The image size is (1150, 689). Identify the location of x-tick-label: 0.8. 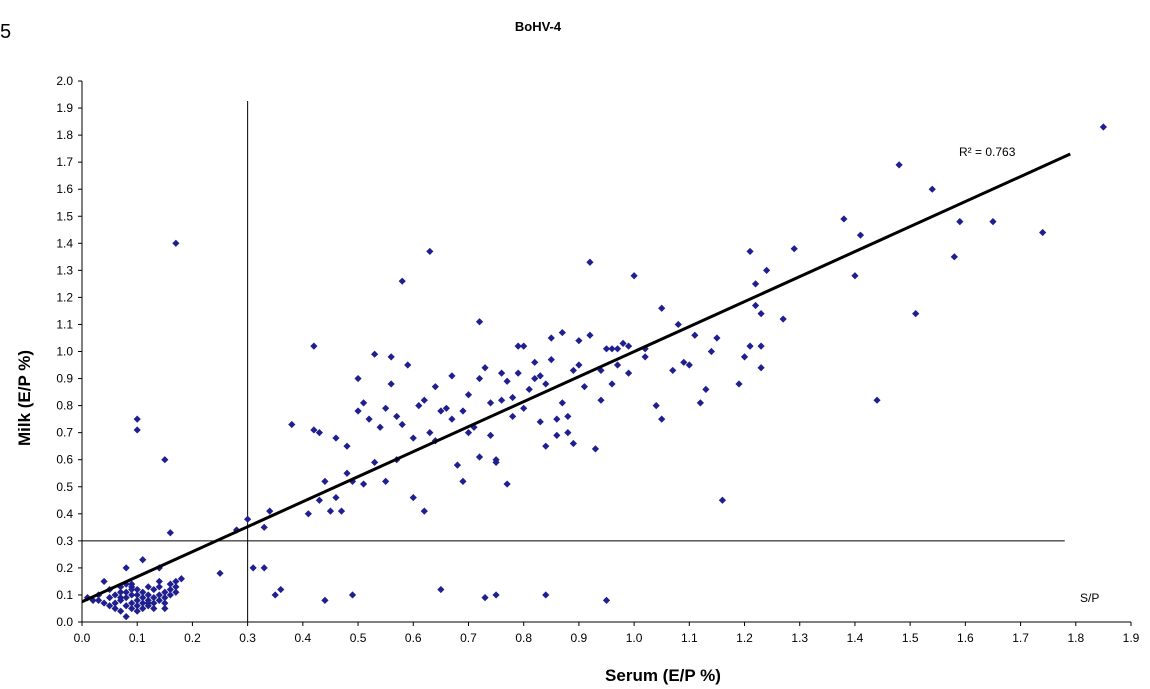
(523, 638).